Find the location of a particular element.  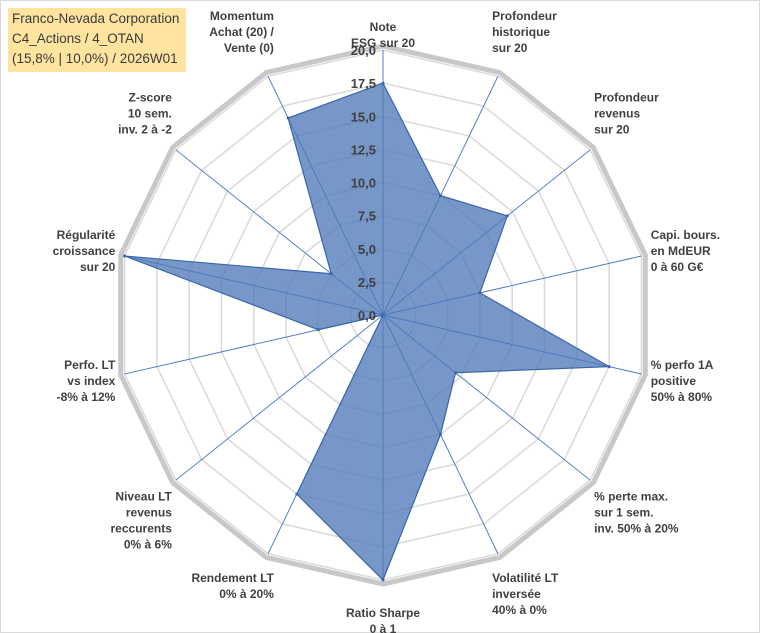

tick-label: 2,5 is located at coordinates (367, 282).